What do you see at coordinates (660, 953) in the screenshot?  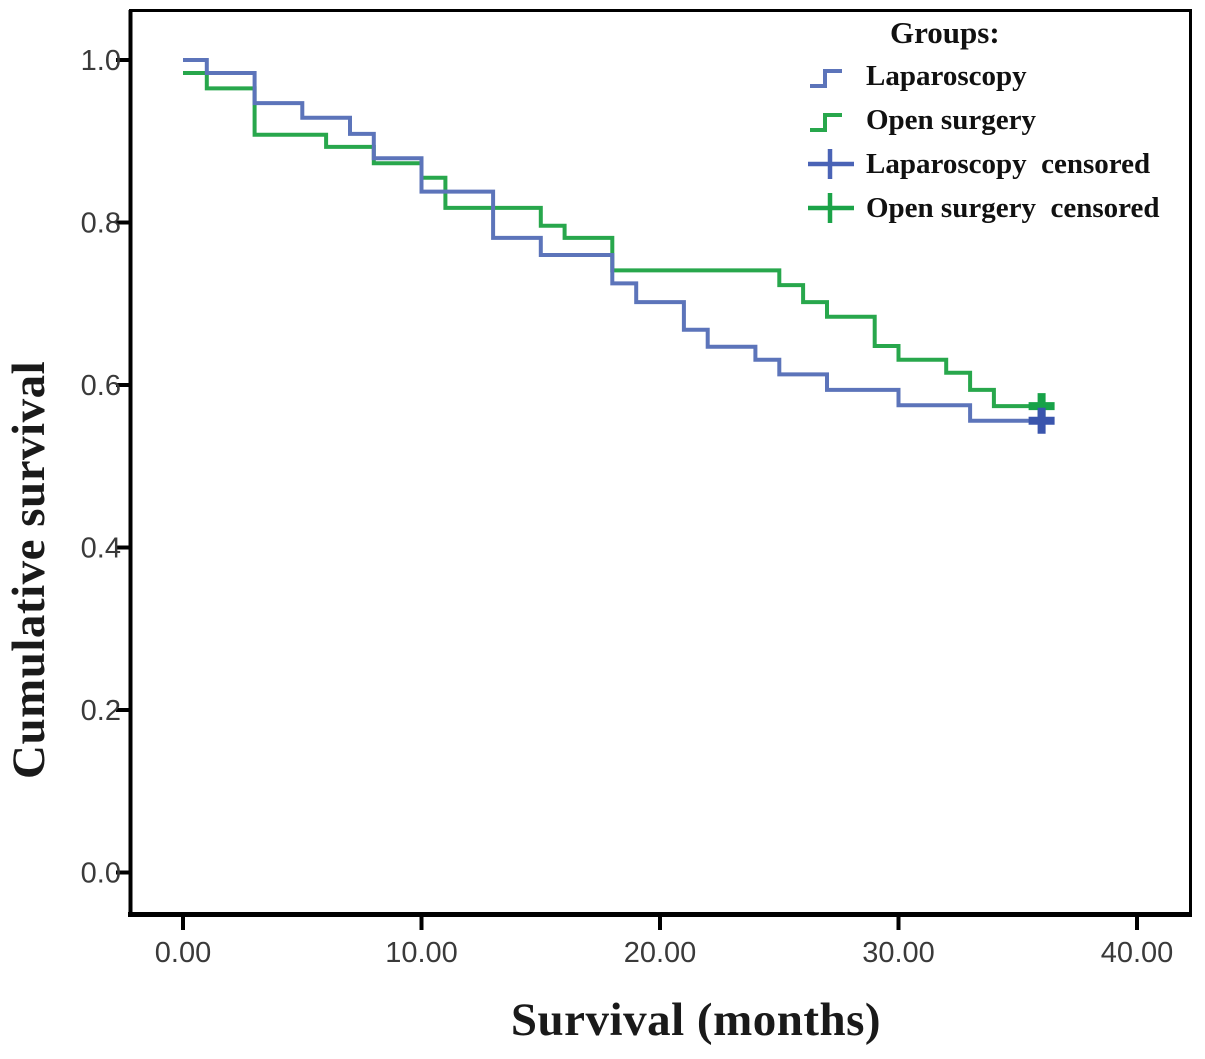 I see `x-tick-label: 20.00` at bounding box center [660, 953].